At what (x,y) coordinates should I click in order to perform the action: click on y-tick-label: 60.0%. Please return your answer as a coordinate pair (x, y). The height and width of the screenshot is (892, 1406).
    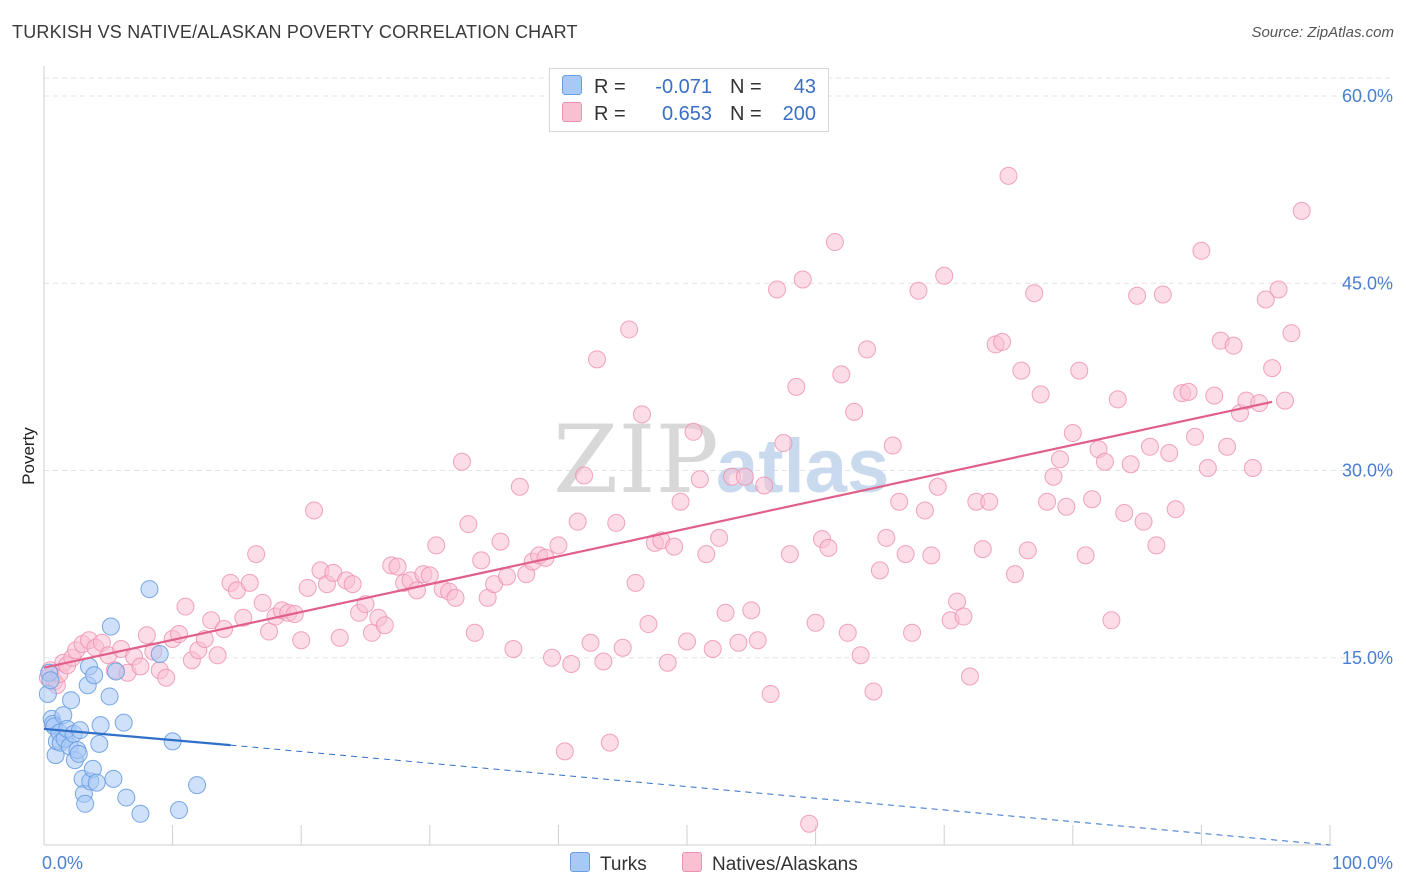
    Looking at the image, I should click on (1367, 96).